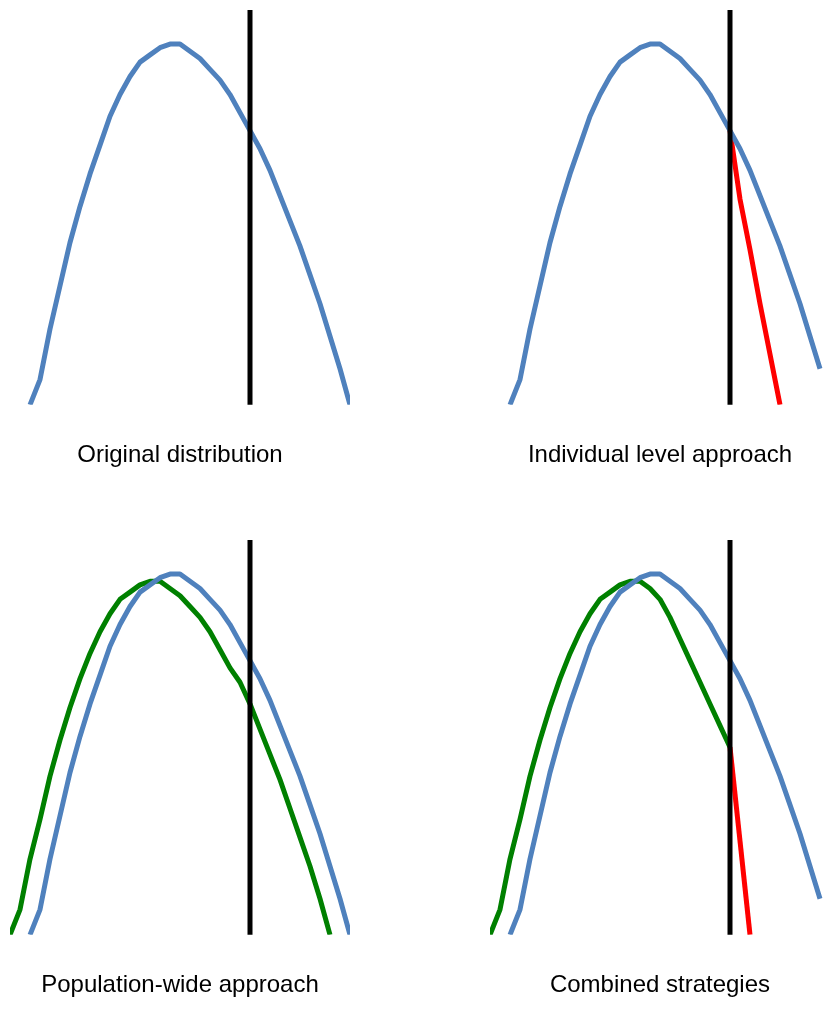 The image size is (823, 1012). I want to click on x-axis-title: Population-wide approach, so click(180, 984).